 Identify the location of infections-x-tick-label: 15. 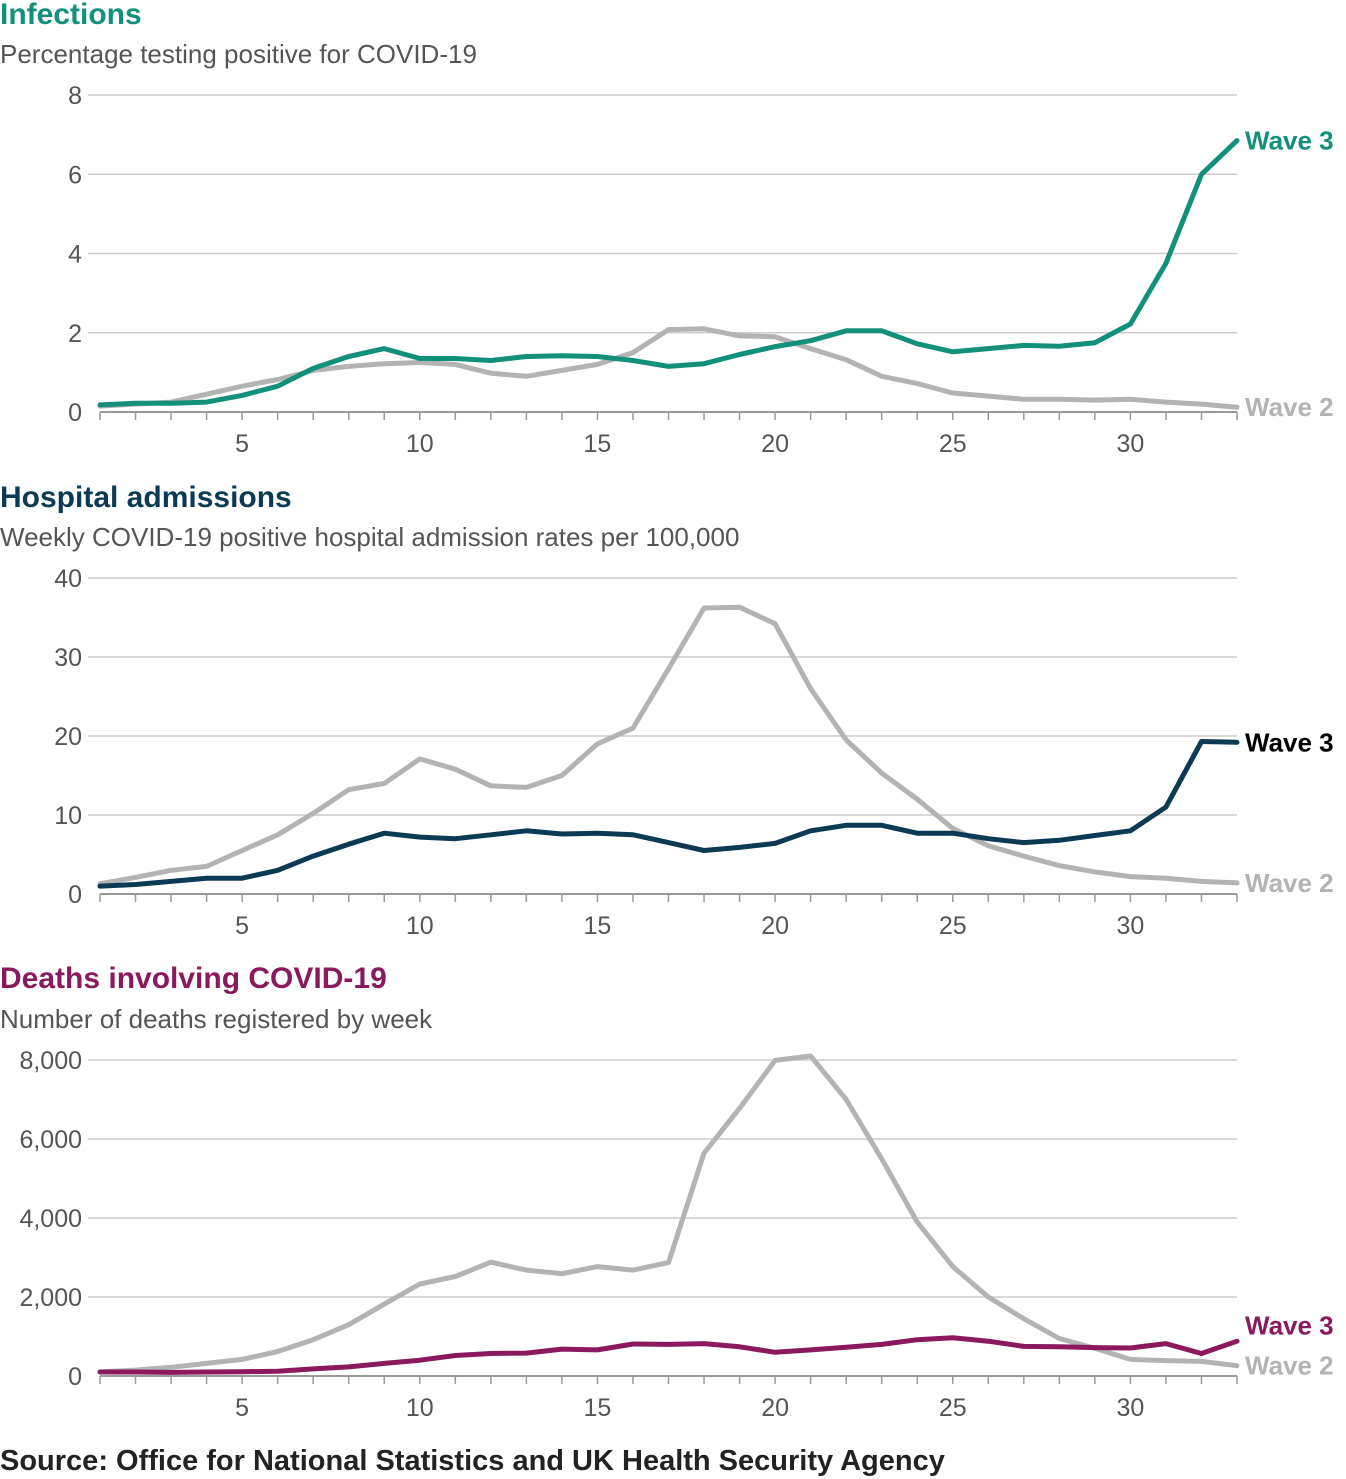
(598, 444).